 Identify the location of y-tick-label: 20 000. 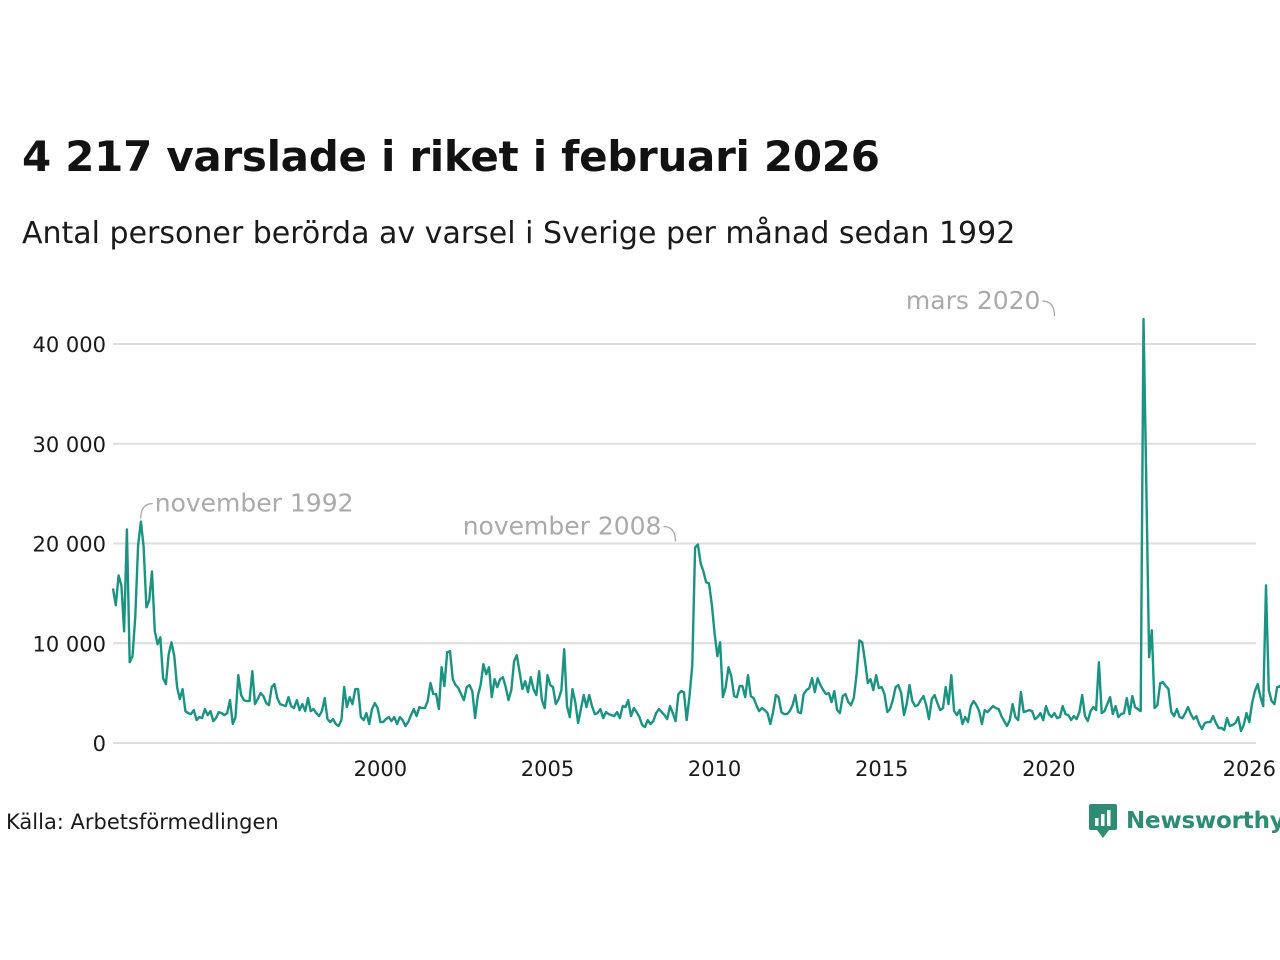
(69, 545).